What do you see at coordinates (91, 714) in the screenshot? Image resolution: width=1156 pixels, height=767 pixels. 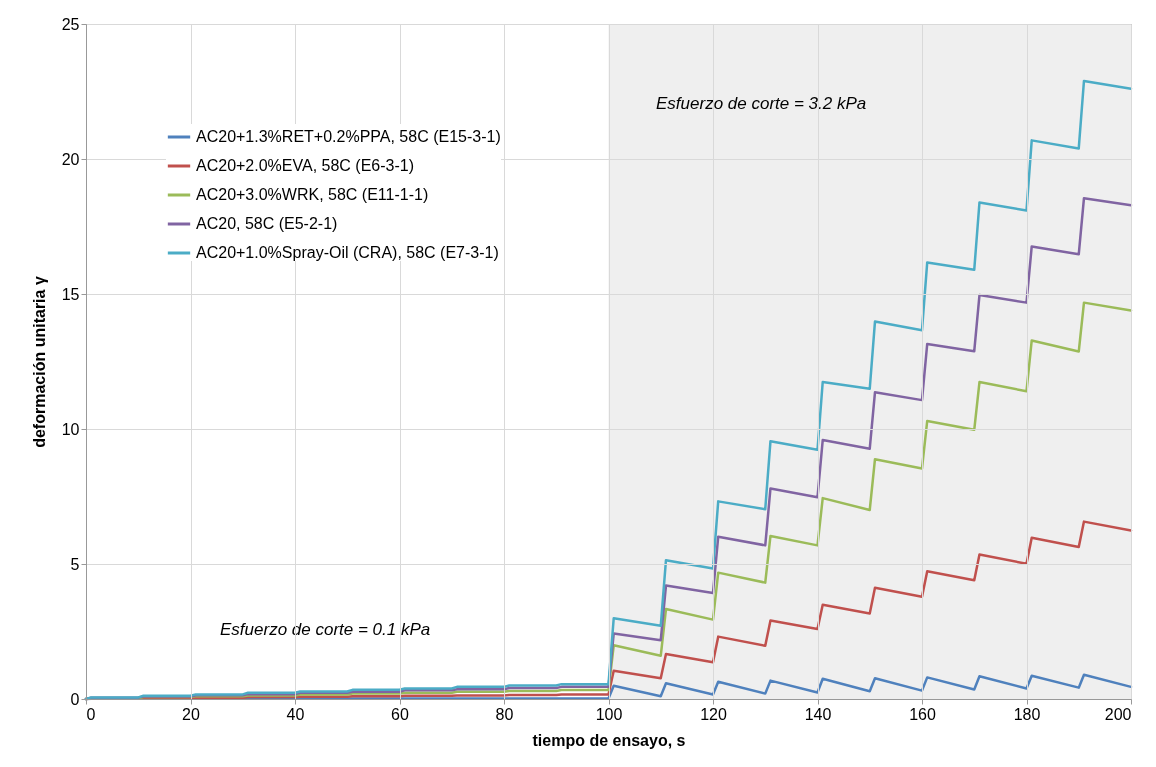 I see `x-tick-label: 0` at bounding box center [91, 714].